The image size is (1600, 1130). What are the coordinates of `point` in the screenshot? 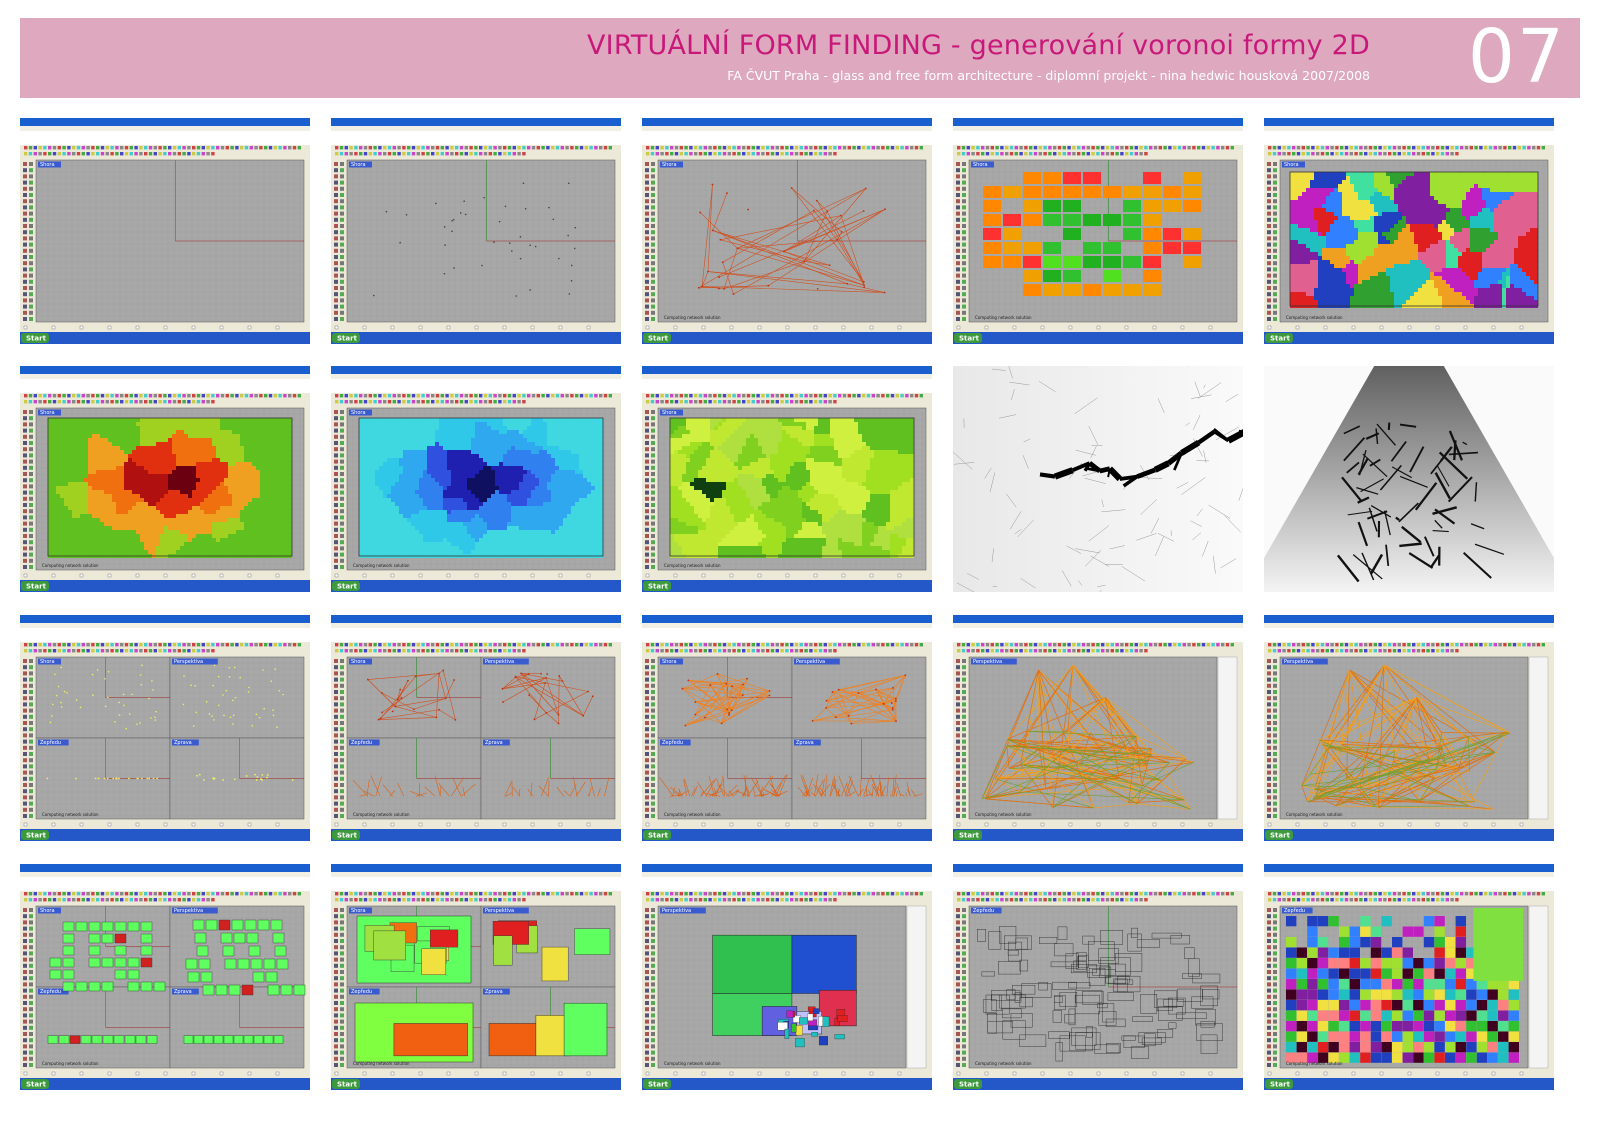 It's located at (523, 183).